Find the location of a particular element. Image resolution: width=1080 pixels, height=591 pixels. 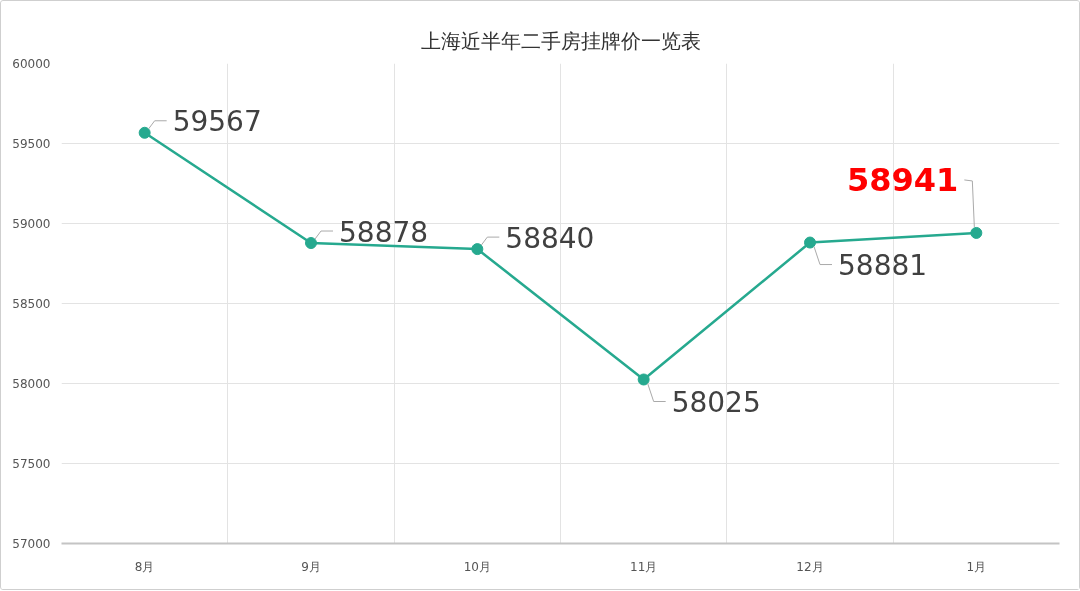

y-tick-label: 60000 is located at coordinates (31, 64).